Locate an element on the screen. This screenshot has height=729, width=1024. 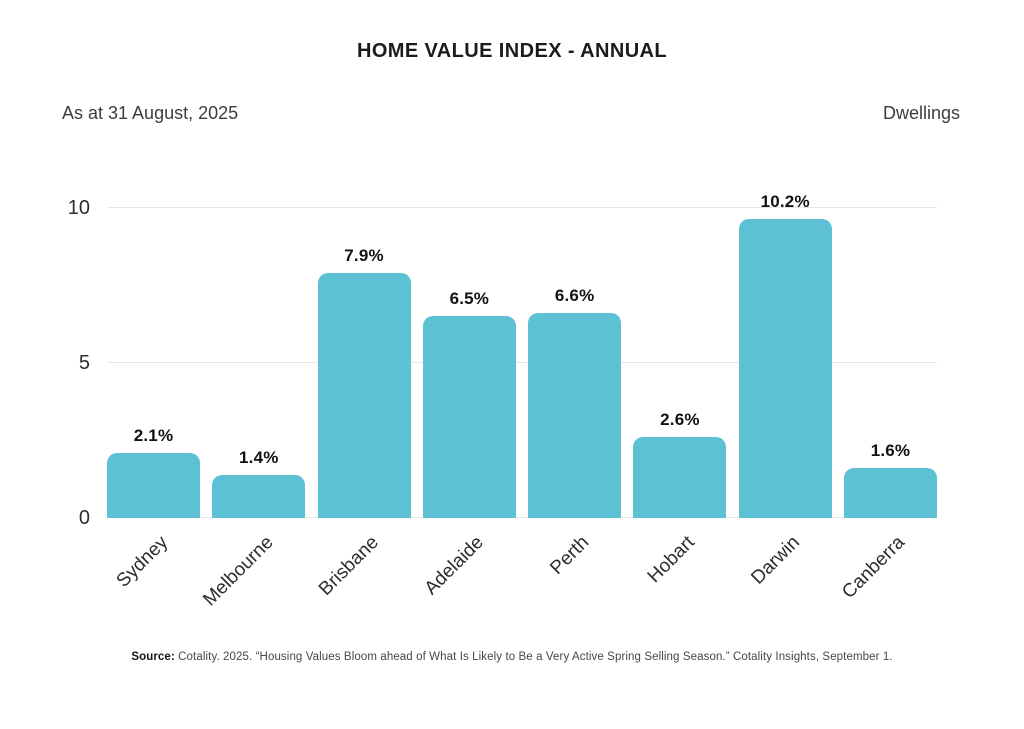
bar-brisbane is located at coordinates (364, 395).